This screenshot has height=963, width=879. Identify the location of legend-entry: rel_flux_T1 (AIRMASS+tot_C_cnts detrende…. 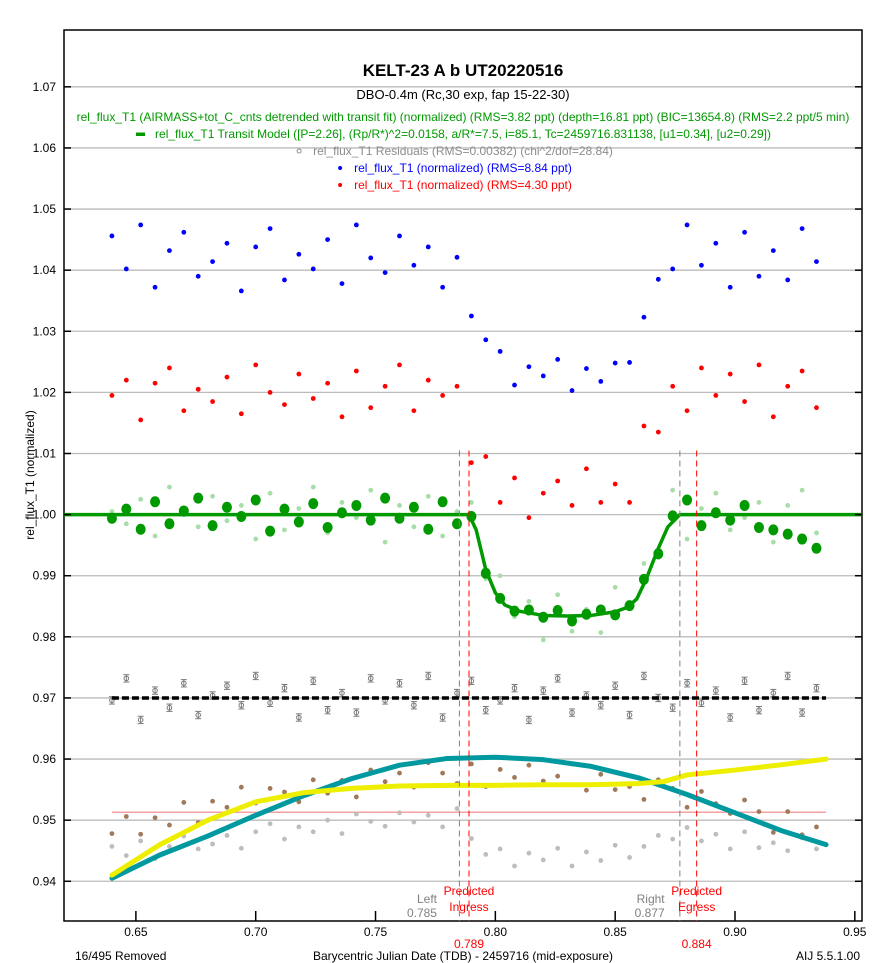
(463, 117).